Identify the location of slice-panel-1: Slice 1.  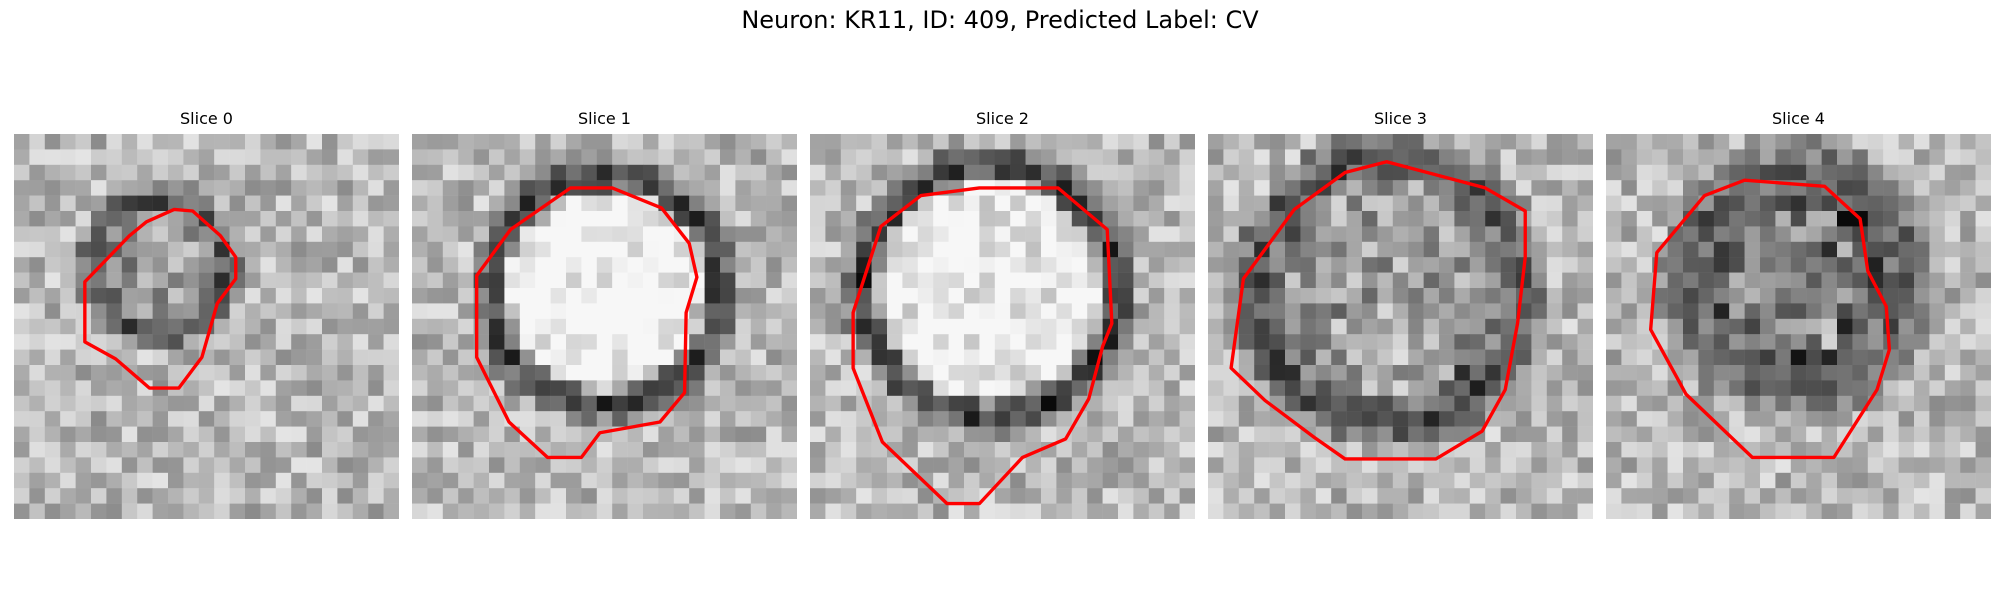
(604, 313).